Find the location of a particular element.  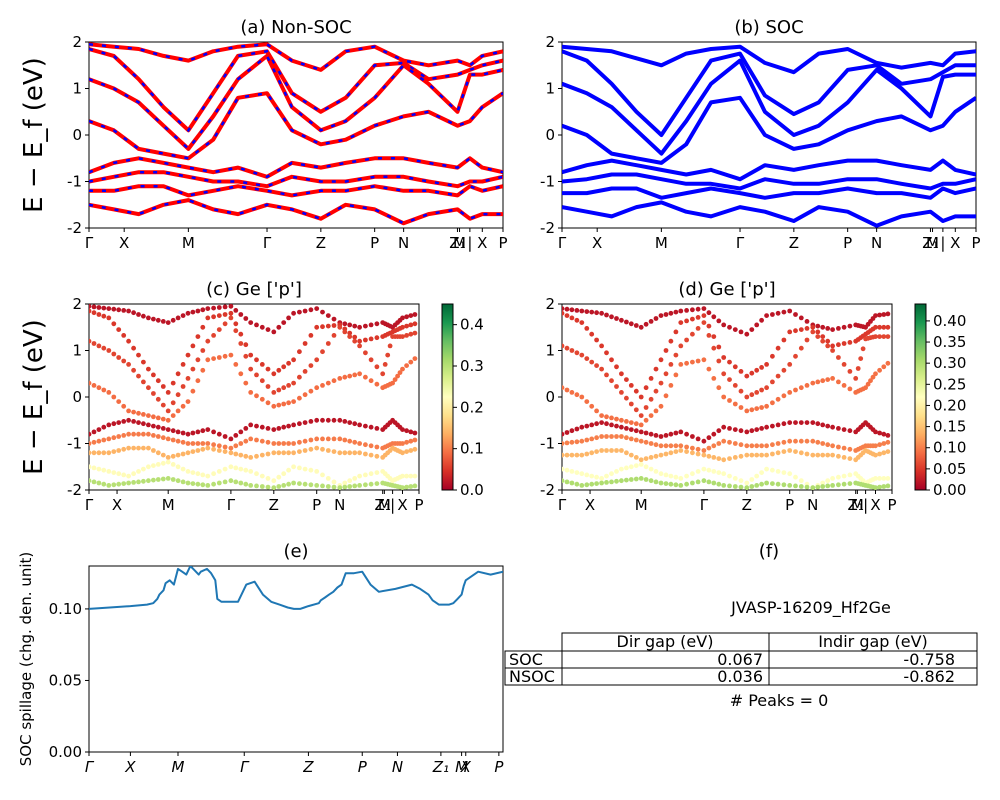

y-tick-label: 2 is located at coordinates (550, 42).